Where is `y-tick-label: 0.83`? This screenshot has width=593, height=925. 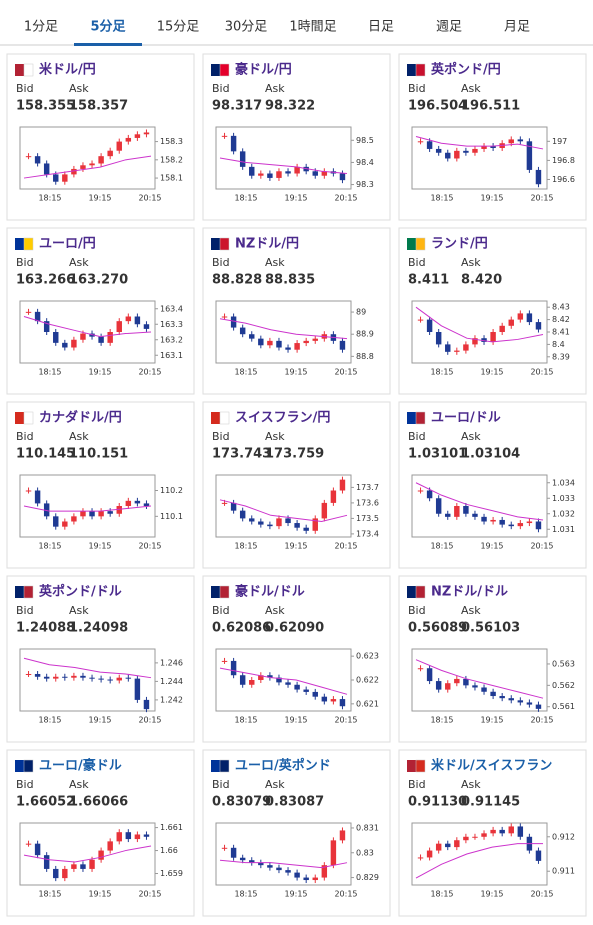 y-tick-label: 0.83 is located at coordinates (365, 852).